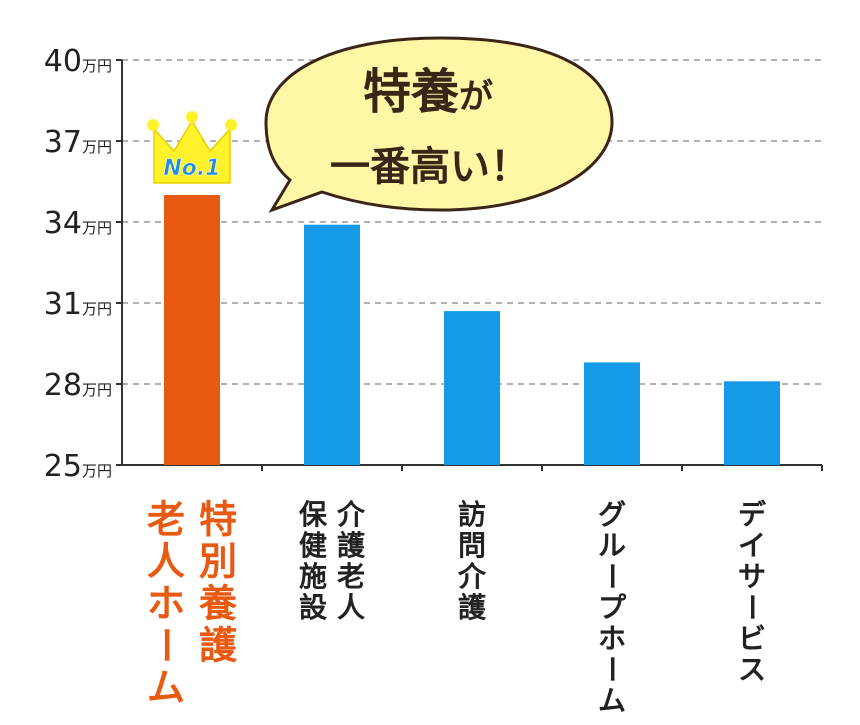 This screenshot has width=860, height=725. I want to click on crown-rank-label: No.1, so click(191, 168).